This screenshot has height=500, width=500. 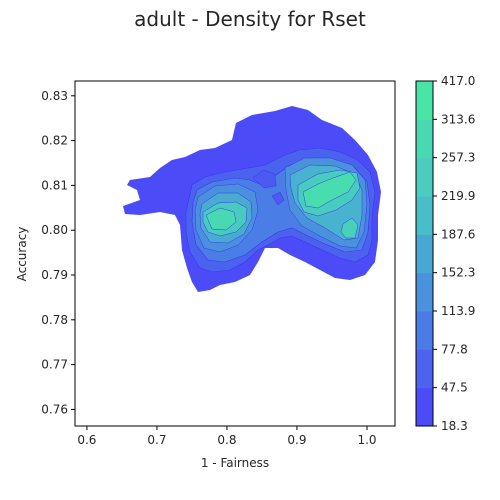 I want to click on y-axis: 0.76 0.77 0.78 0.79 0.80 0.81 0.82 0.83, so click(x=58, y=252).